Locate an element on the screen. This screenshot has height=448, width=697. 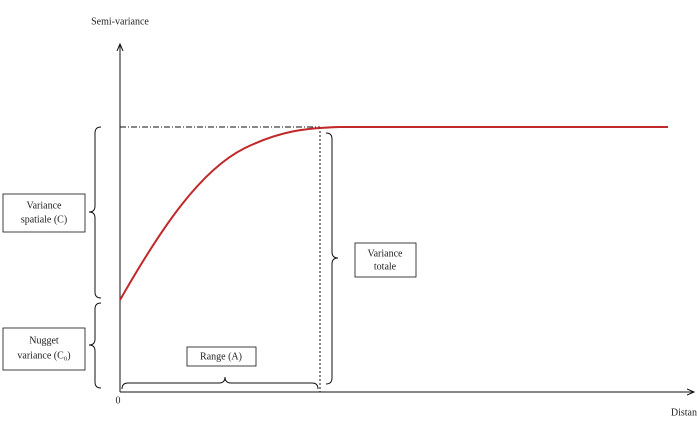
range-box is located at coordinates (221, 356).